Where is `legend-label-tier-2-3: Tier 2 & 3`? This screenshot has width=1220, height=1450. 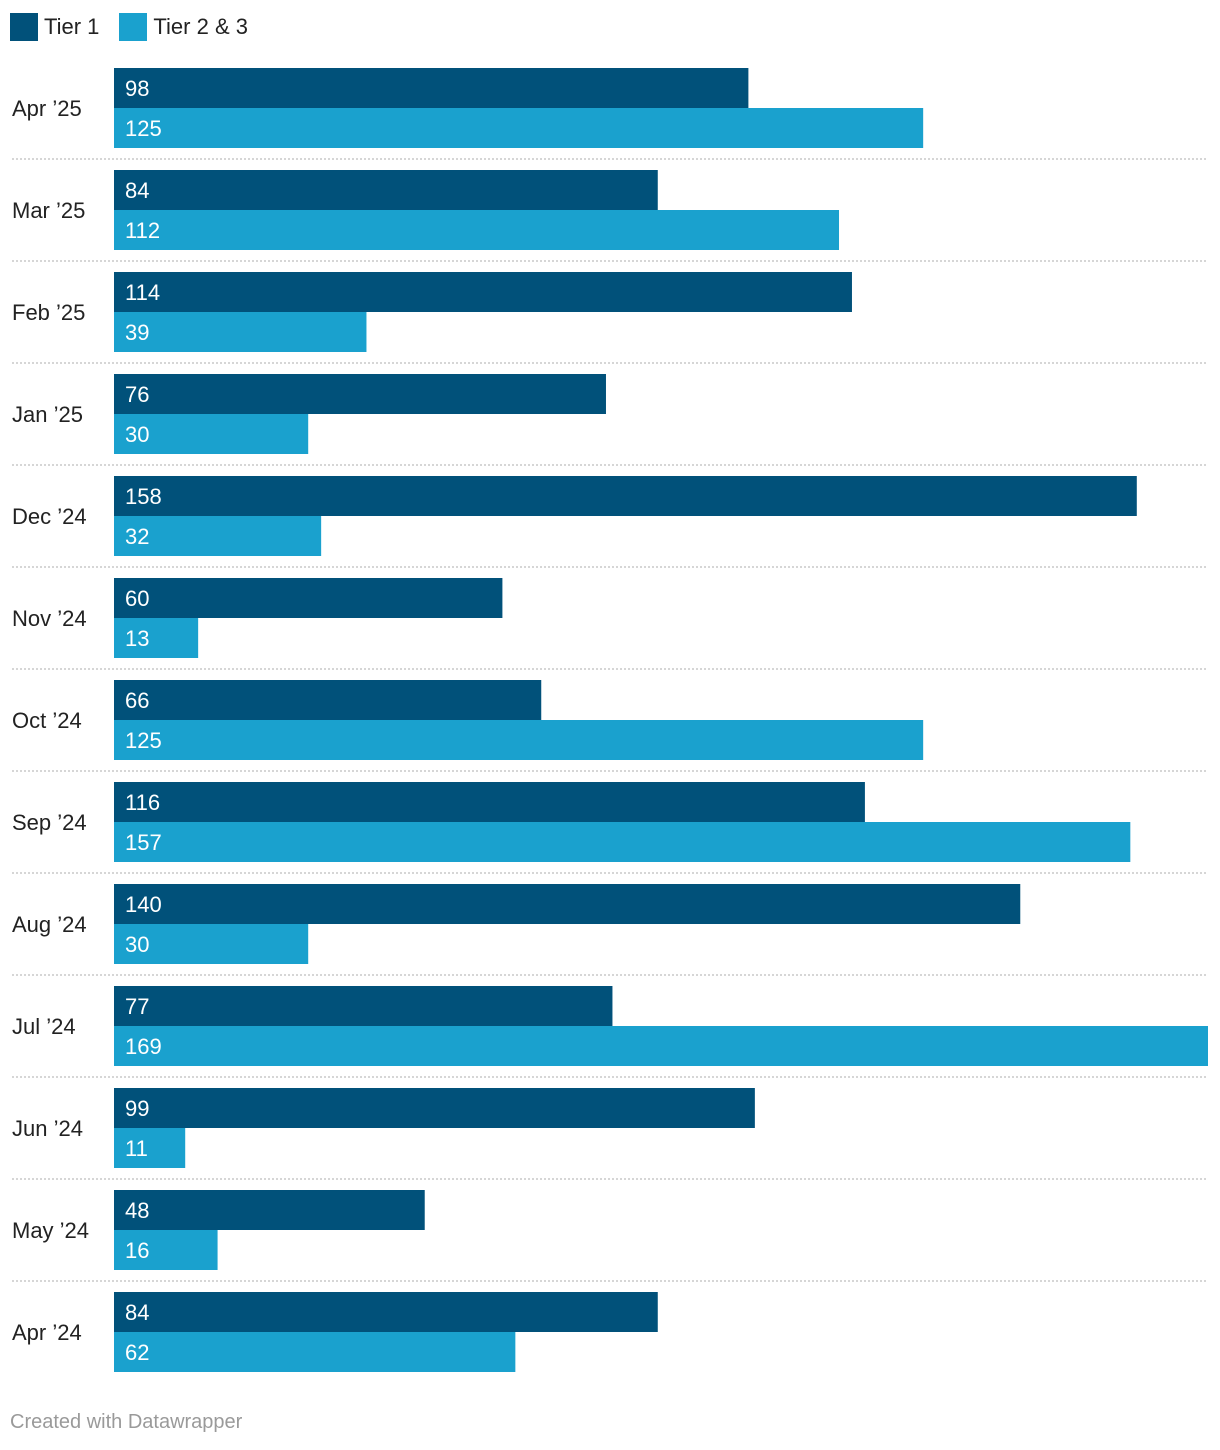
legend-label-tier-2-3: Tier 2 & 3 is located at coordinates (200, 26).